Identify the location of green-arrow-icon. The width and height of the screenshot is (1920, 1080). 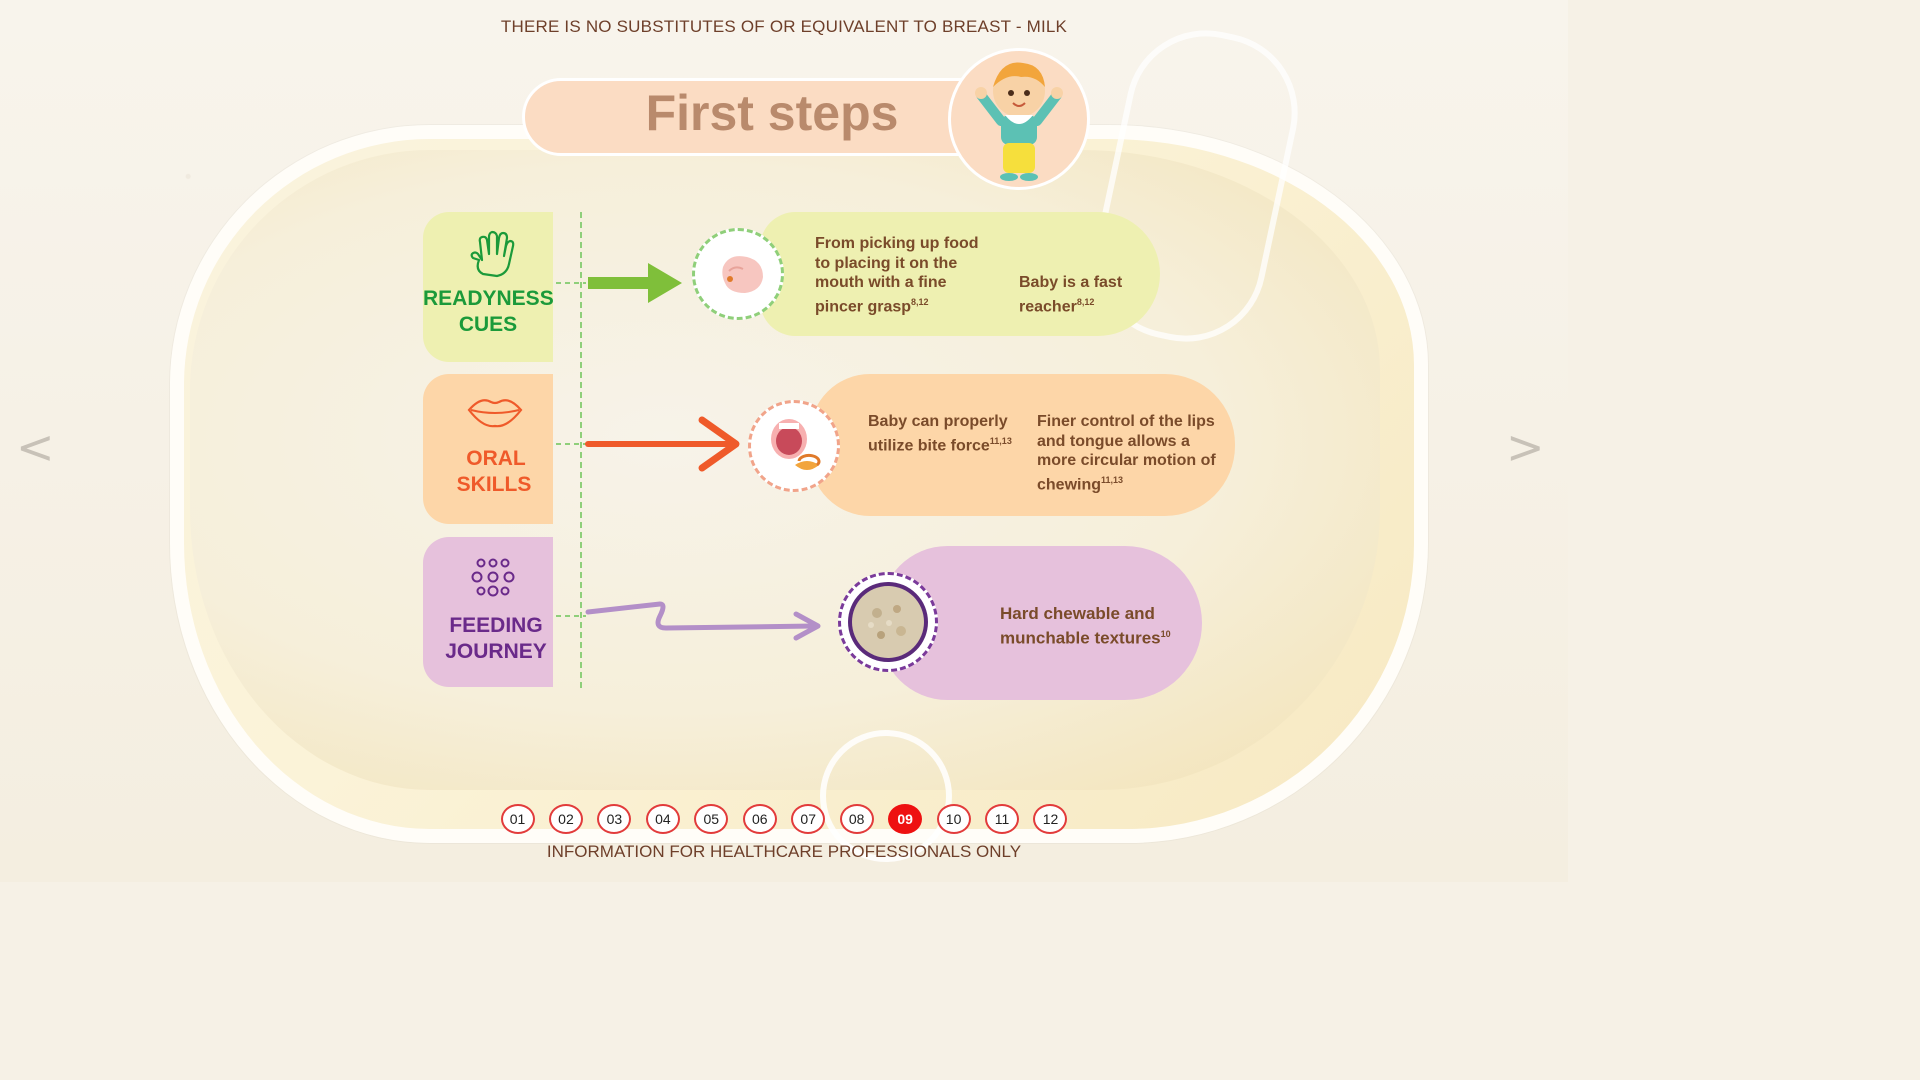
(619, 283).